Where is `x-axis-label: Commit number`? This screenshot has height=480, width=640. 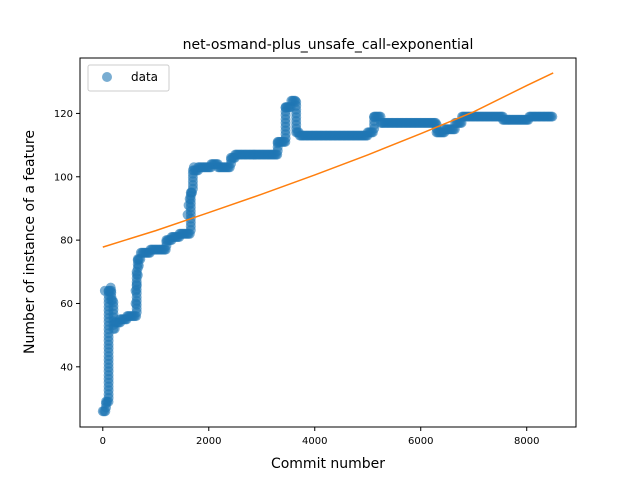 x-axis-label: Commit number is located at coordinates (328, 464).